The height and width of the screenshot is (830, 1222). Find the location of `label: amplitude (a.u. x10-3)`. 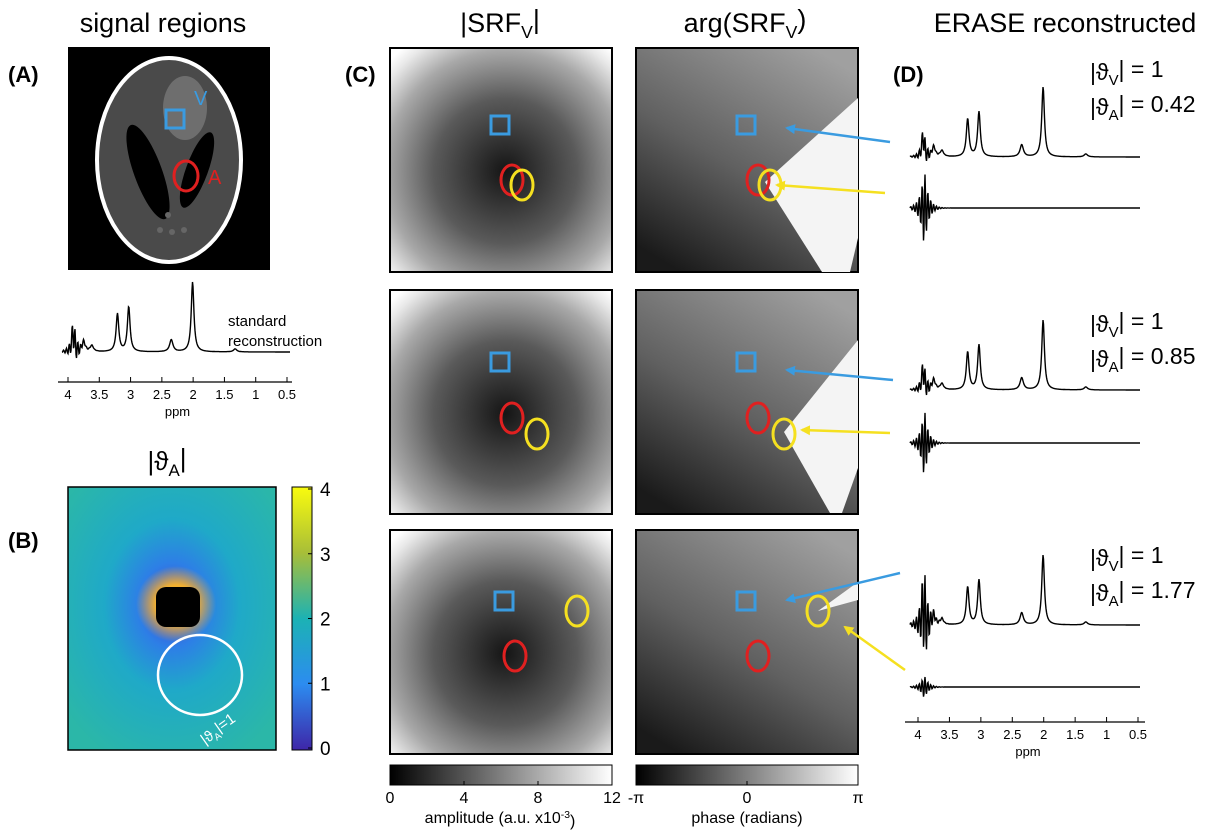

label: amplitude (a.u. x10-3) is located at coordinates (500, 820).